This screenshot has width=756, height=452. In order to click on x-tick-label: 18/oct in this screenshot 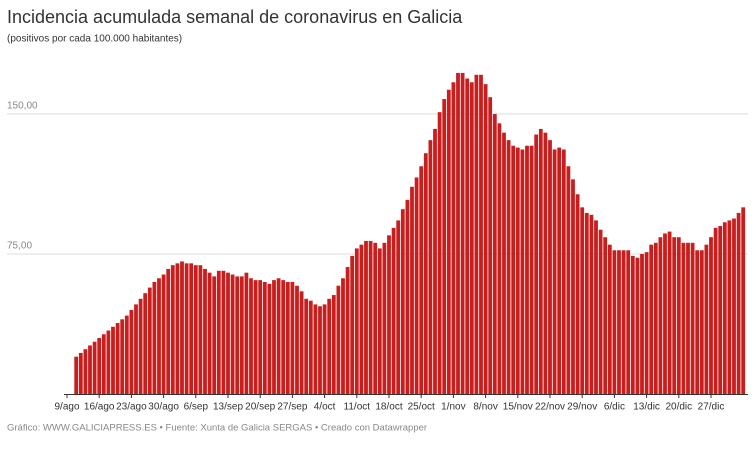, I will do `click(388, 407)`.